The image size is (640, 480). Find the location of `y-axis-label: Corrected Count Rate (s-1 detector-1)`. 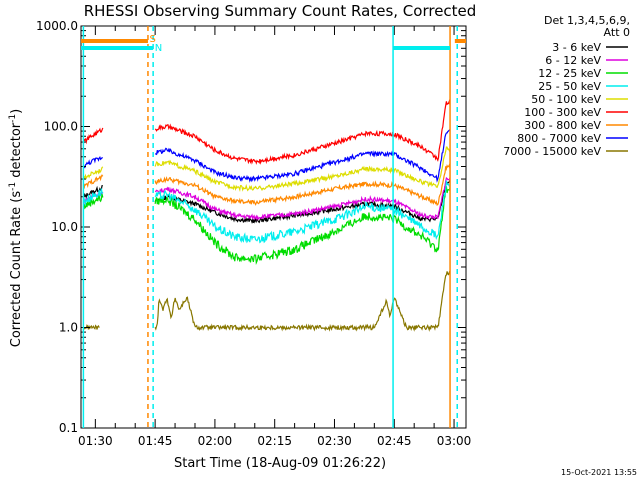

y-axis-label: Corrected Count Rate (s-1 detector-1) is located at coordinates (16, 228).